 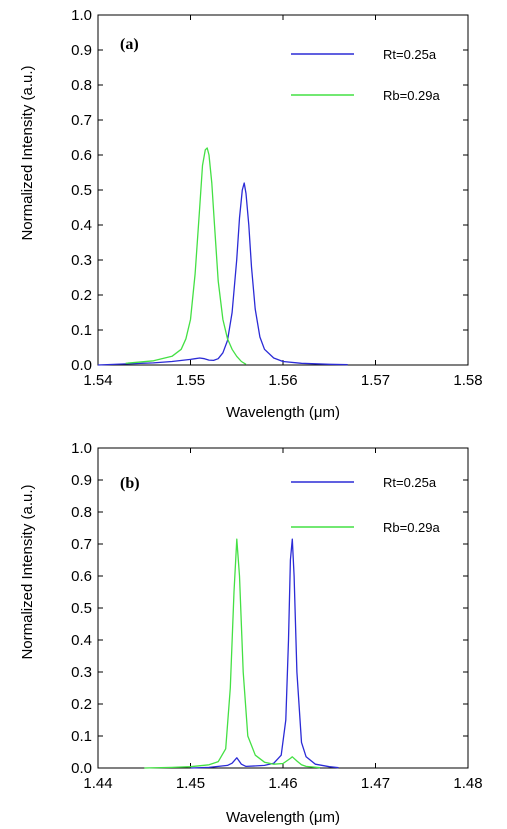 What do you see at coordinates (282, 783) in the screenshot?
I see `x-tick-label: 1.46` at bounding box center [282, 783].